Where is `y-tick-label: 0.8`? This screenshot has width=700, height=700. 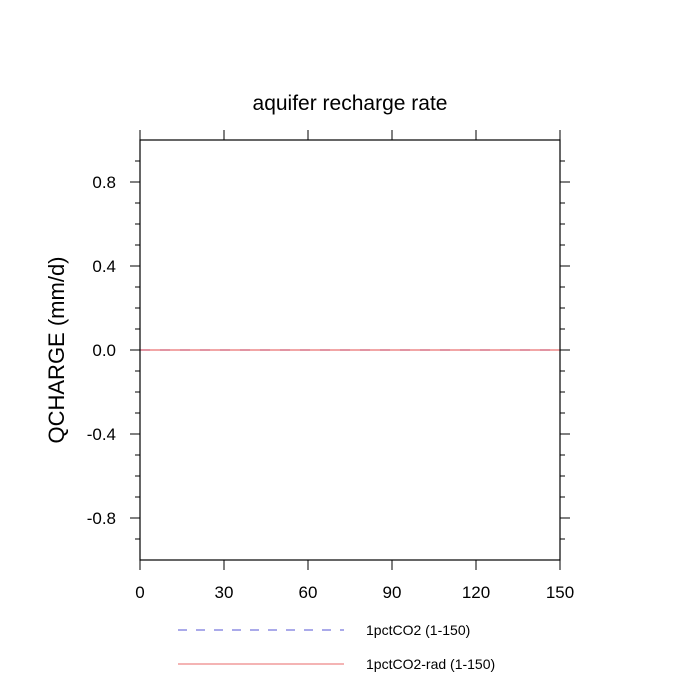
y-tick-label: 0.8 is located at coordinates (104, 182).